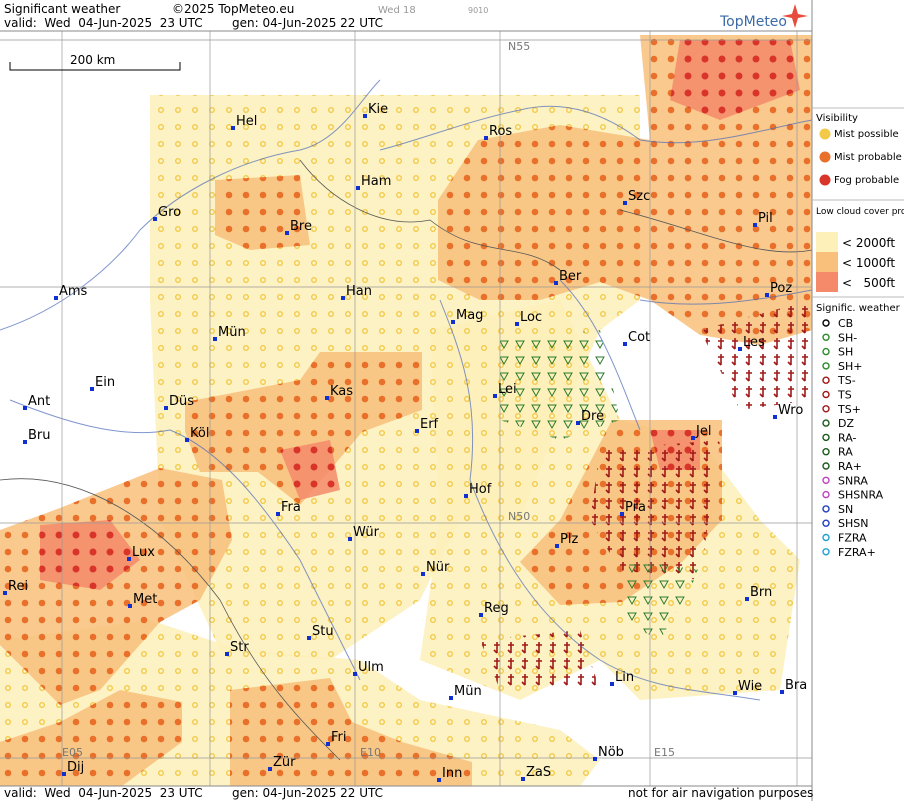 This screenshot has height=801, width=904. Describe the element at coordinates (753, 22) in the screenshot. I see `logo: TopMeteo` at that location.